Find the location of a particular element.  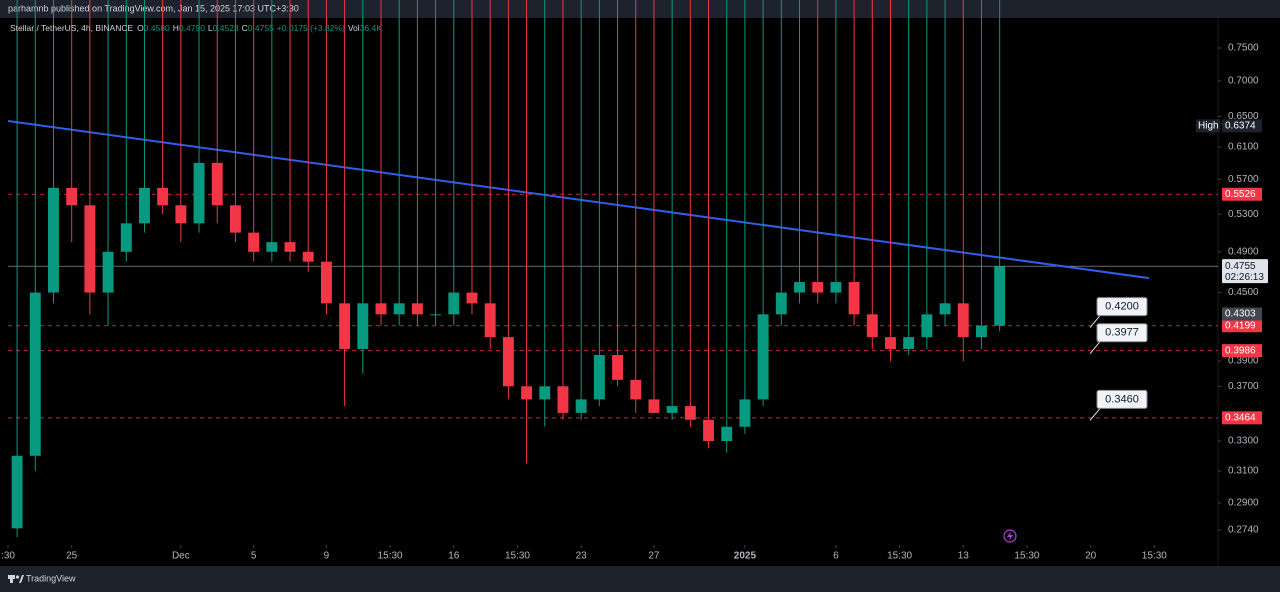

footer-bar is located at coordinates (640, 579).